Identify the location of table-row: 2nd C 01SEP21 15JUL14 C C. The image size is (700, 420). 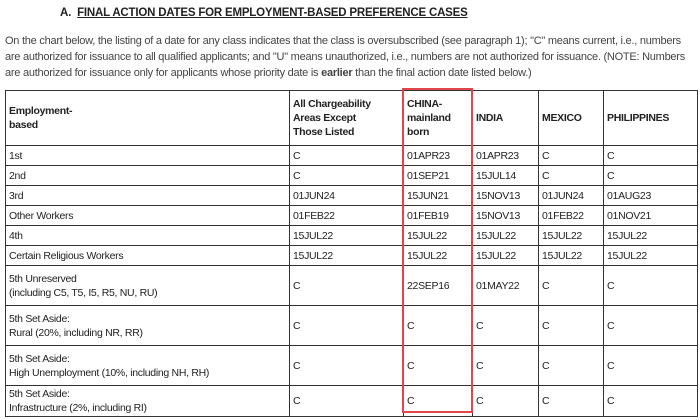
(351, 175).